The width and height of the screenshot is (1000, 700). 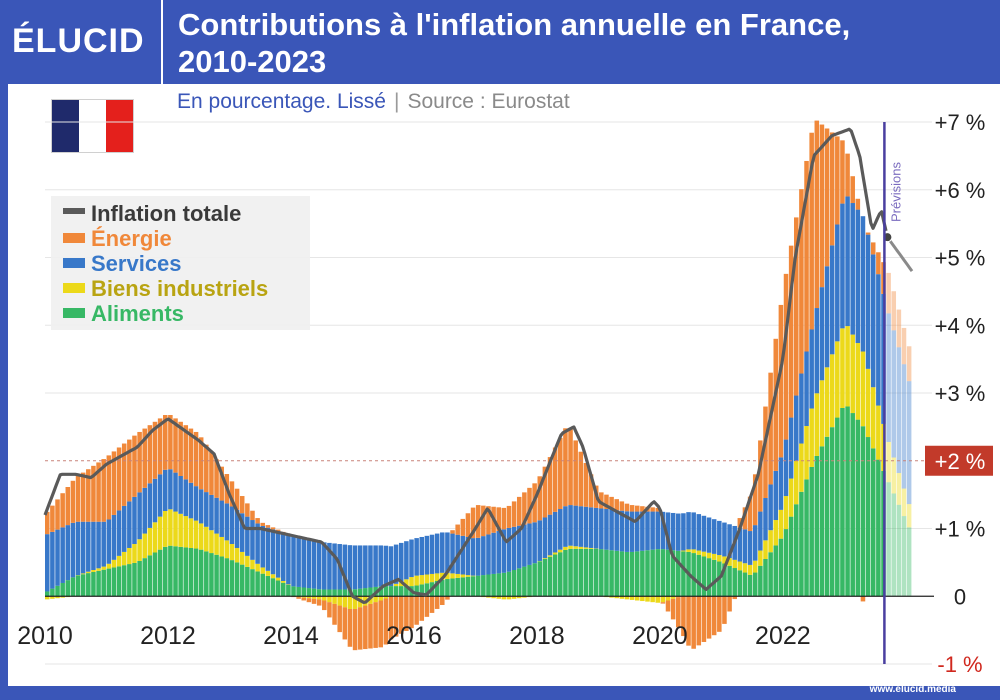 What do you see at coordinates (960, 393) in the screenshot?
I see `y-tick-label: +3 %` at bounding box center [960, 393].